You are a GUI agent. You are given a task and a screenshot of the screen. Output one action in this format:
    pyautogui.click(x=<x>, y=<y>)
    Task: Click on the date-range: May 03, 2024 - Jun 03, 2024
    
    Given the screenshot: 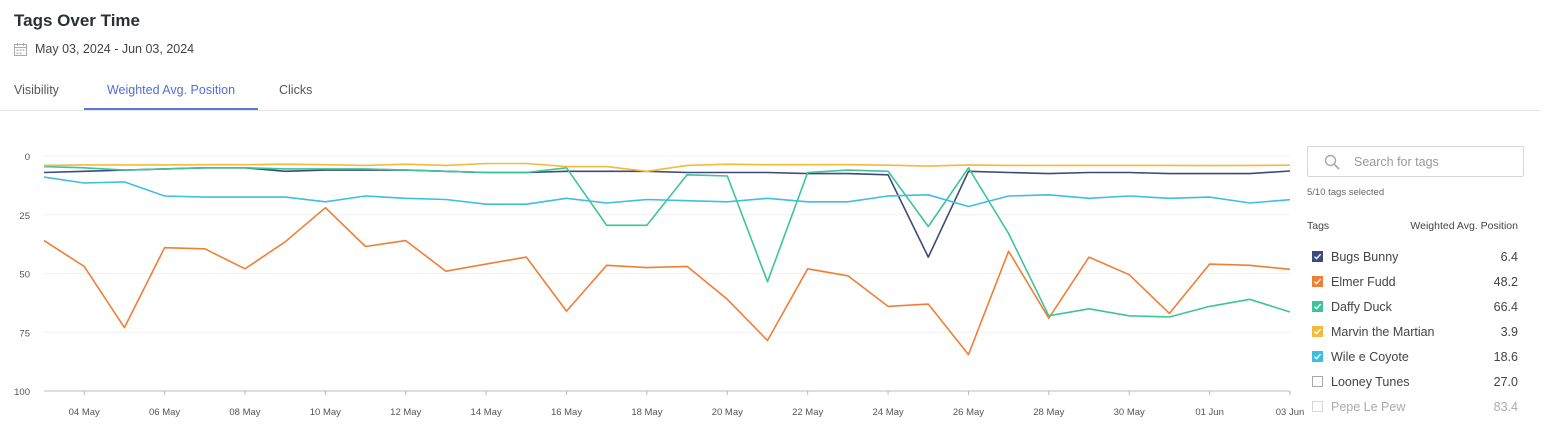 What is the action you would take?
    pyautogui.click(x=104, y=49)
    